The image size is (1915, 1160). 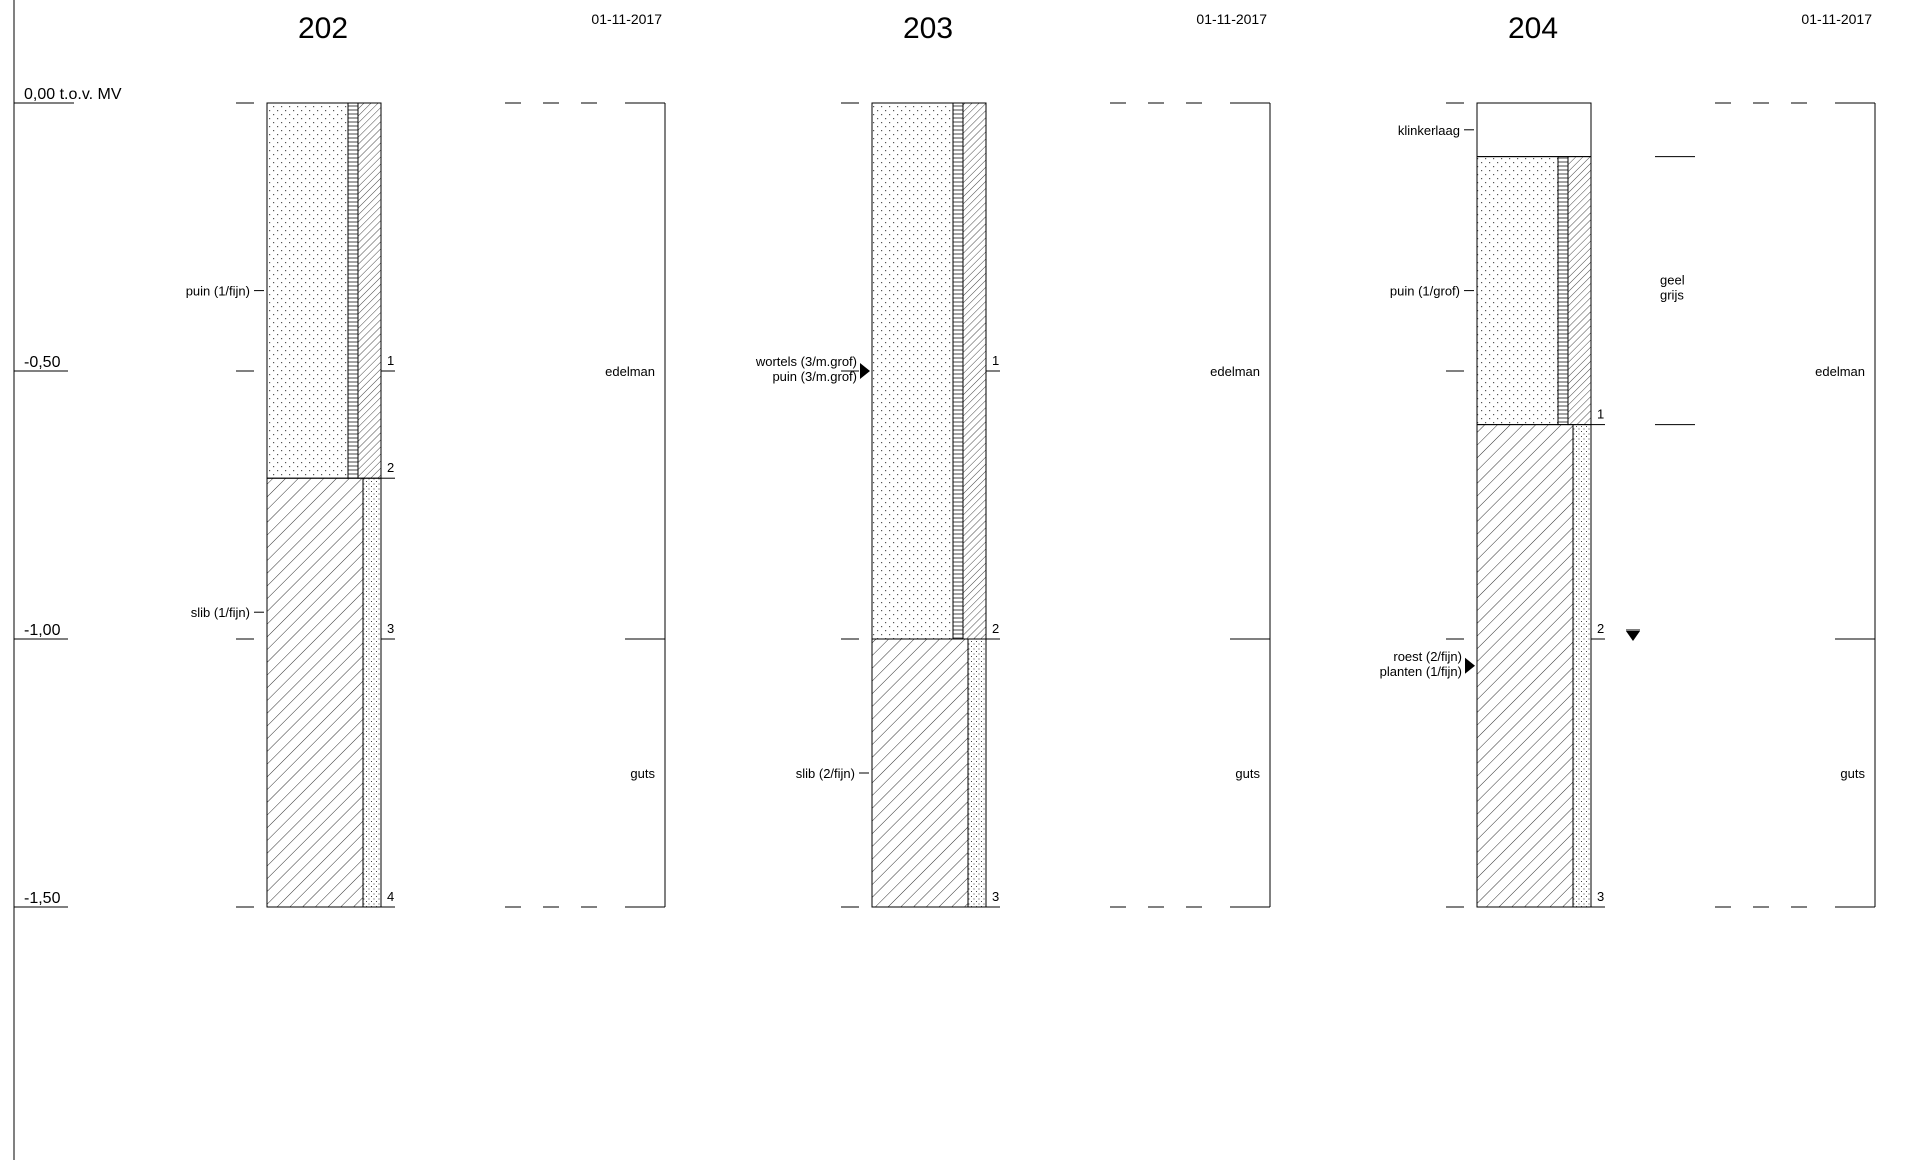 I want to click on depth-axis-label: -1,50, so click(x=42, y=898).